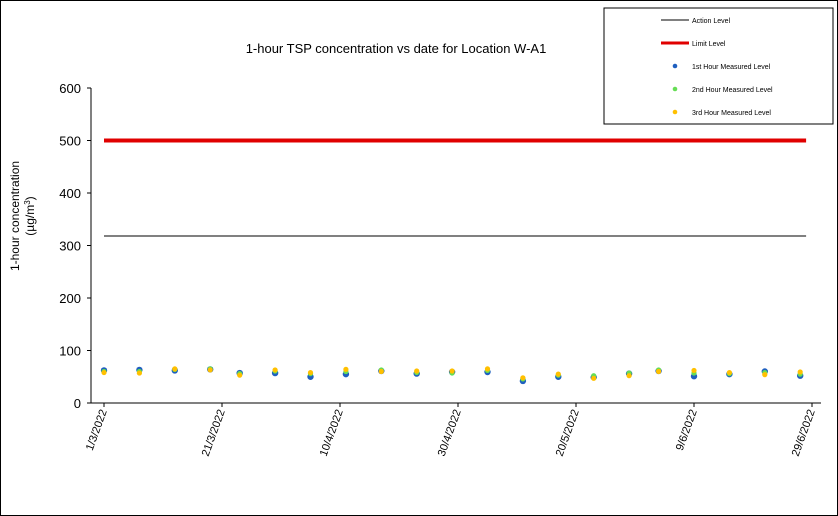 This screenshot has height=516, width=838. I want to click on y-axis-unit-close: ), so click(30, 198).